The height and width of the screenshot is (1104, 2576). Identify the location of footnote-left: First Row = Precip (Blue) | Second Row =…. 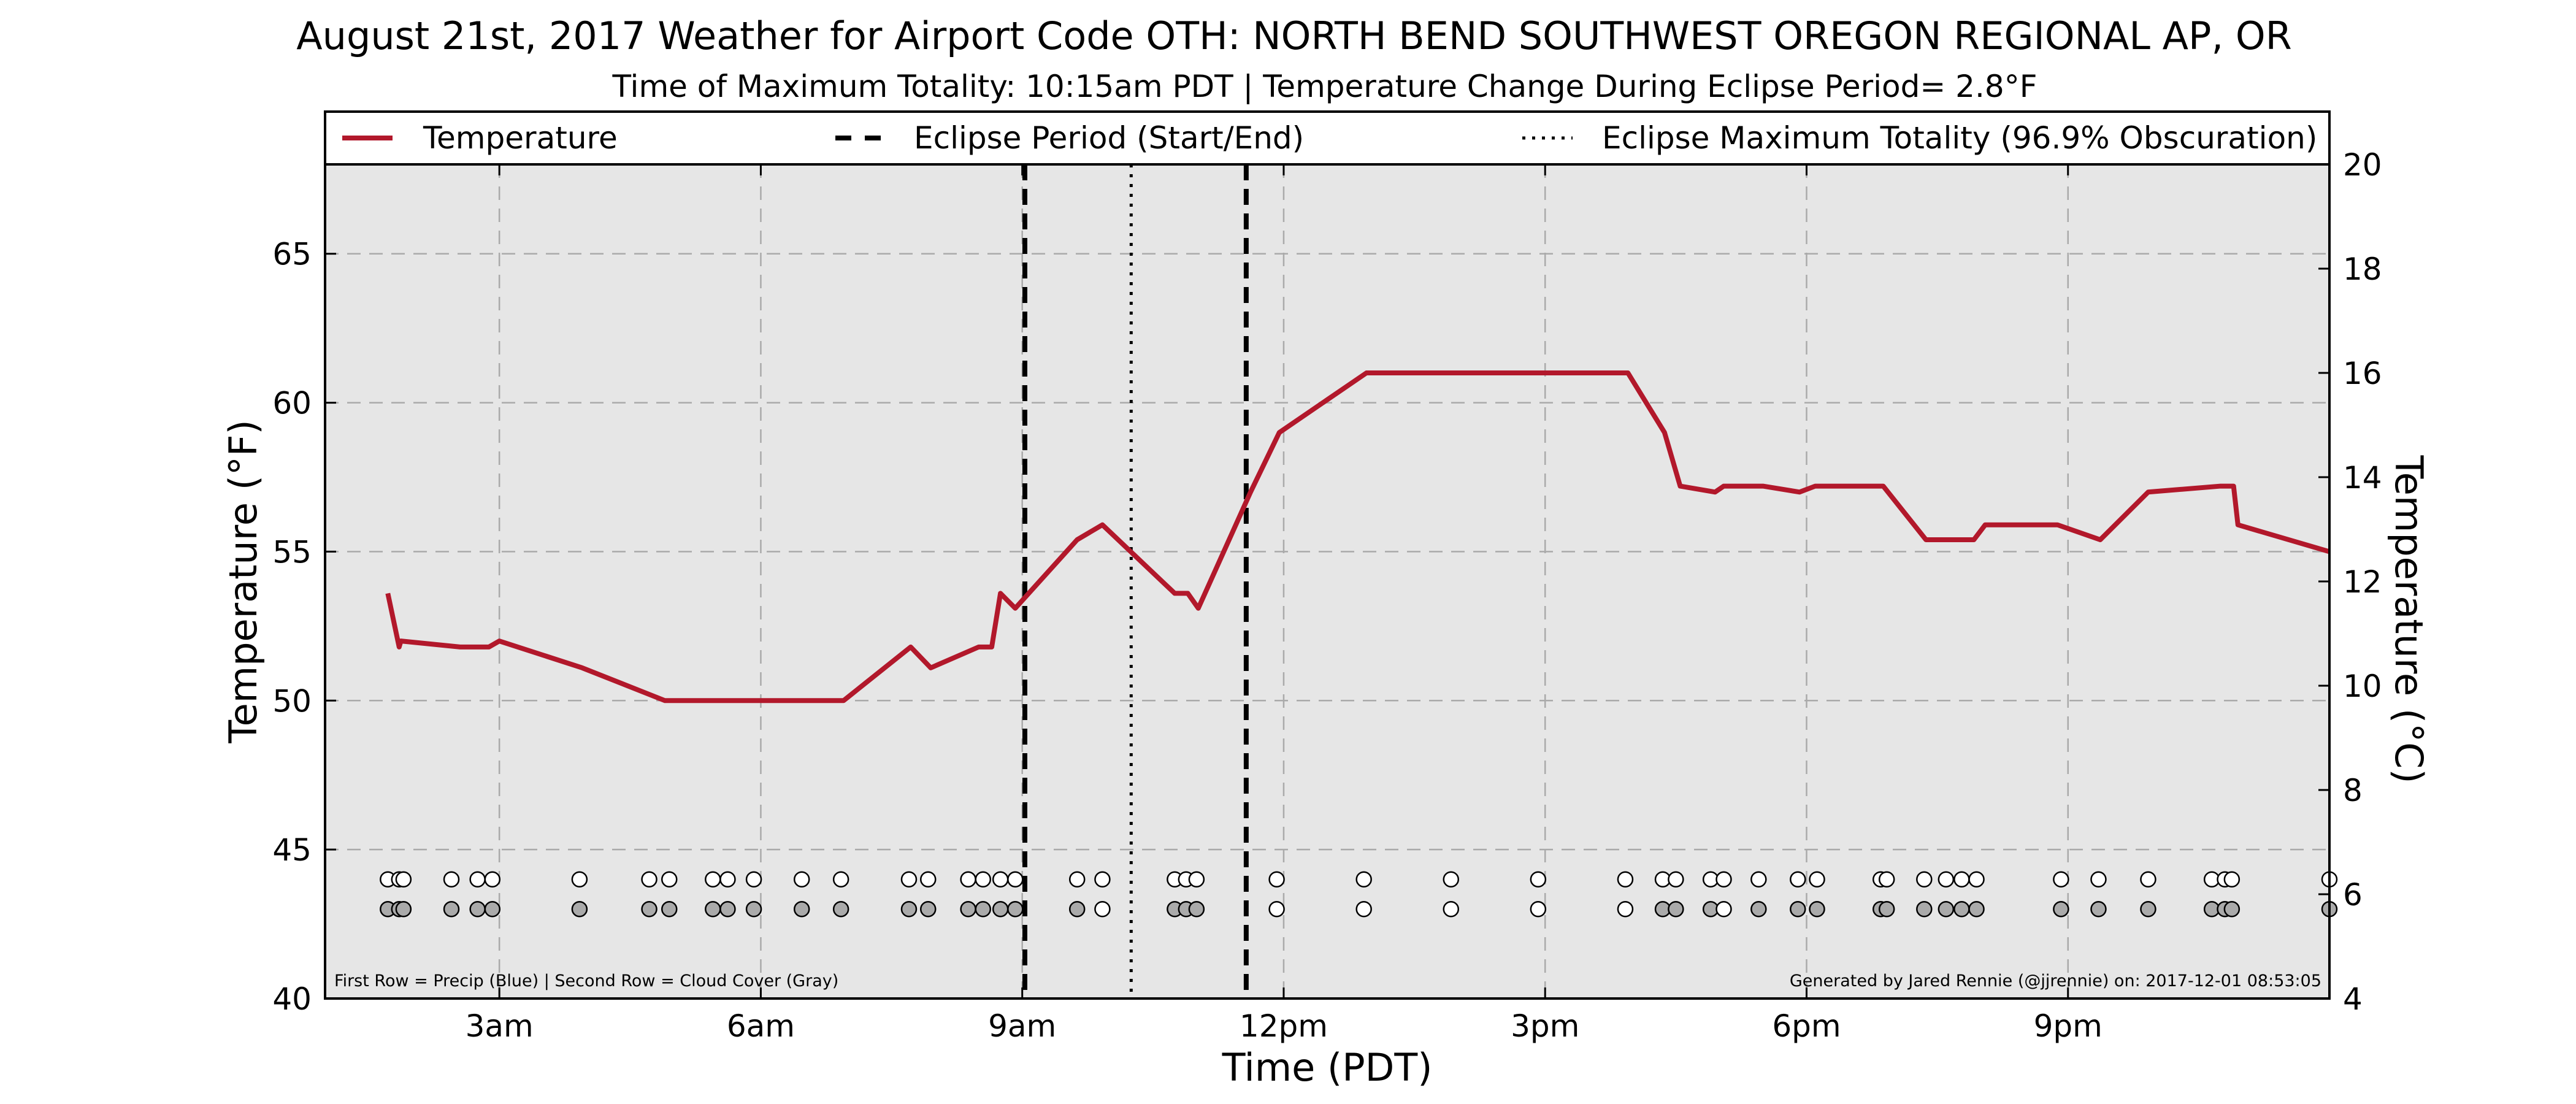
(586, 981).